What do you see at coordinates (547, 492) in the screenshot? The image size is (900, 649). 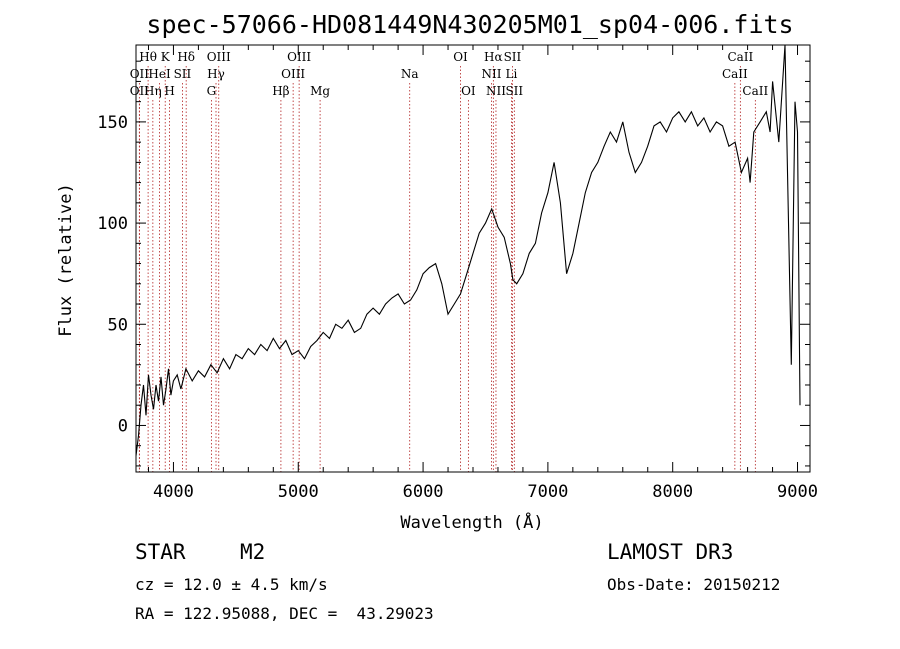 I see `x-tick-label: 7000` at bounding box center [547, 492].